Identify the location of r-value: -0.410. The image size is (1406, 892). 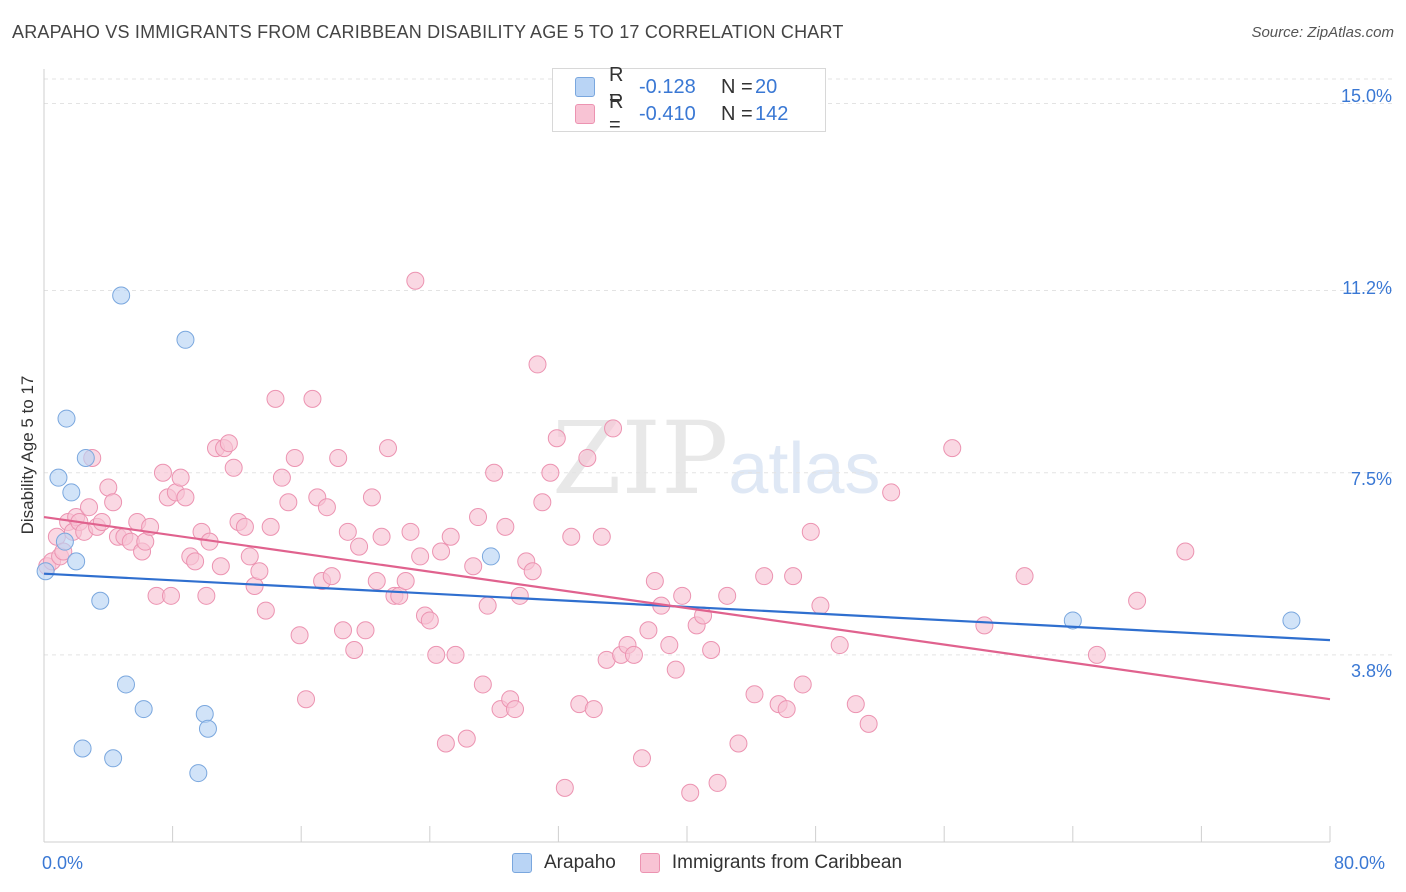
(667, 113).